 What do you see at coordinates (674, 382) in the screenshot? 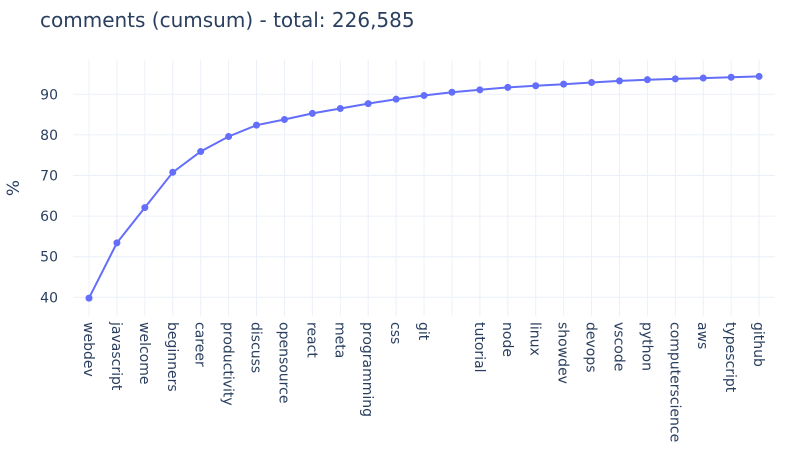
I see `x-tick-label: computerscience` at bounding box center [674, 382].